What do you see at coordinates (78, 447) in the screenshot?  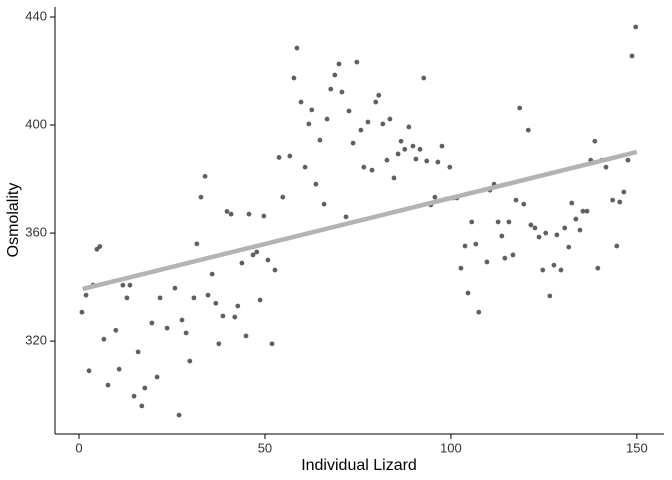 I see `x-tick-label: 0` at bounding box center [78, 447].